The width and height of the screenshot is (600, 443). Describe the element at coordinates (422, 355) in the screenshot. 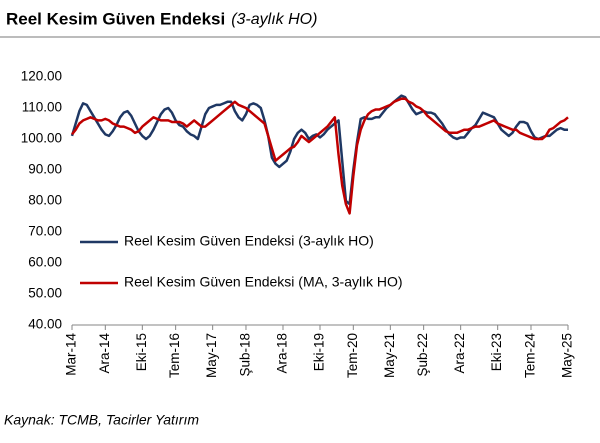

I see `x-tick-label: Şub-22` at that location.